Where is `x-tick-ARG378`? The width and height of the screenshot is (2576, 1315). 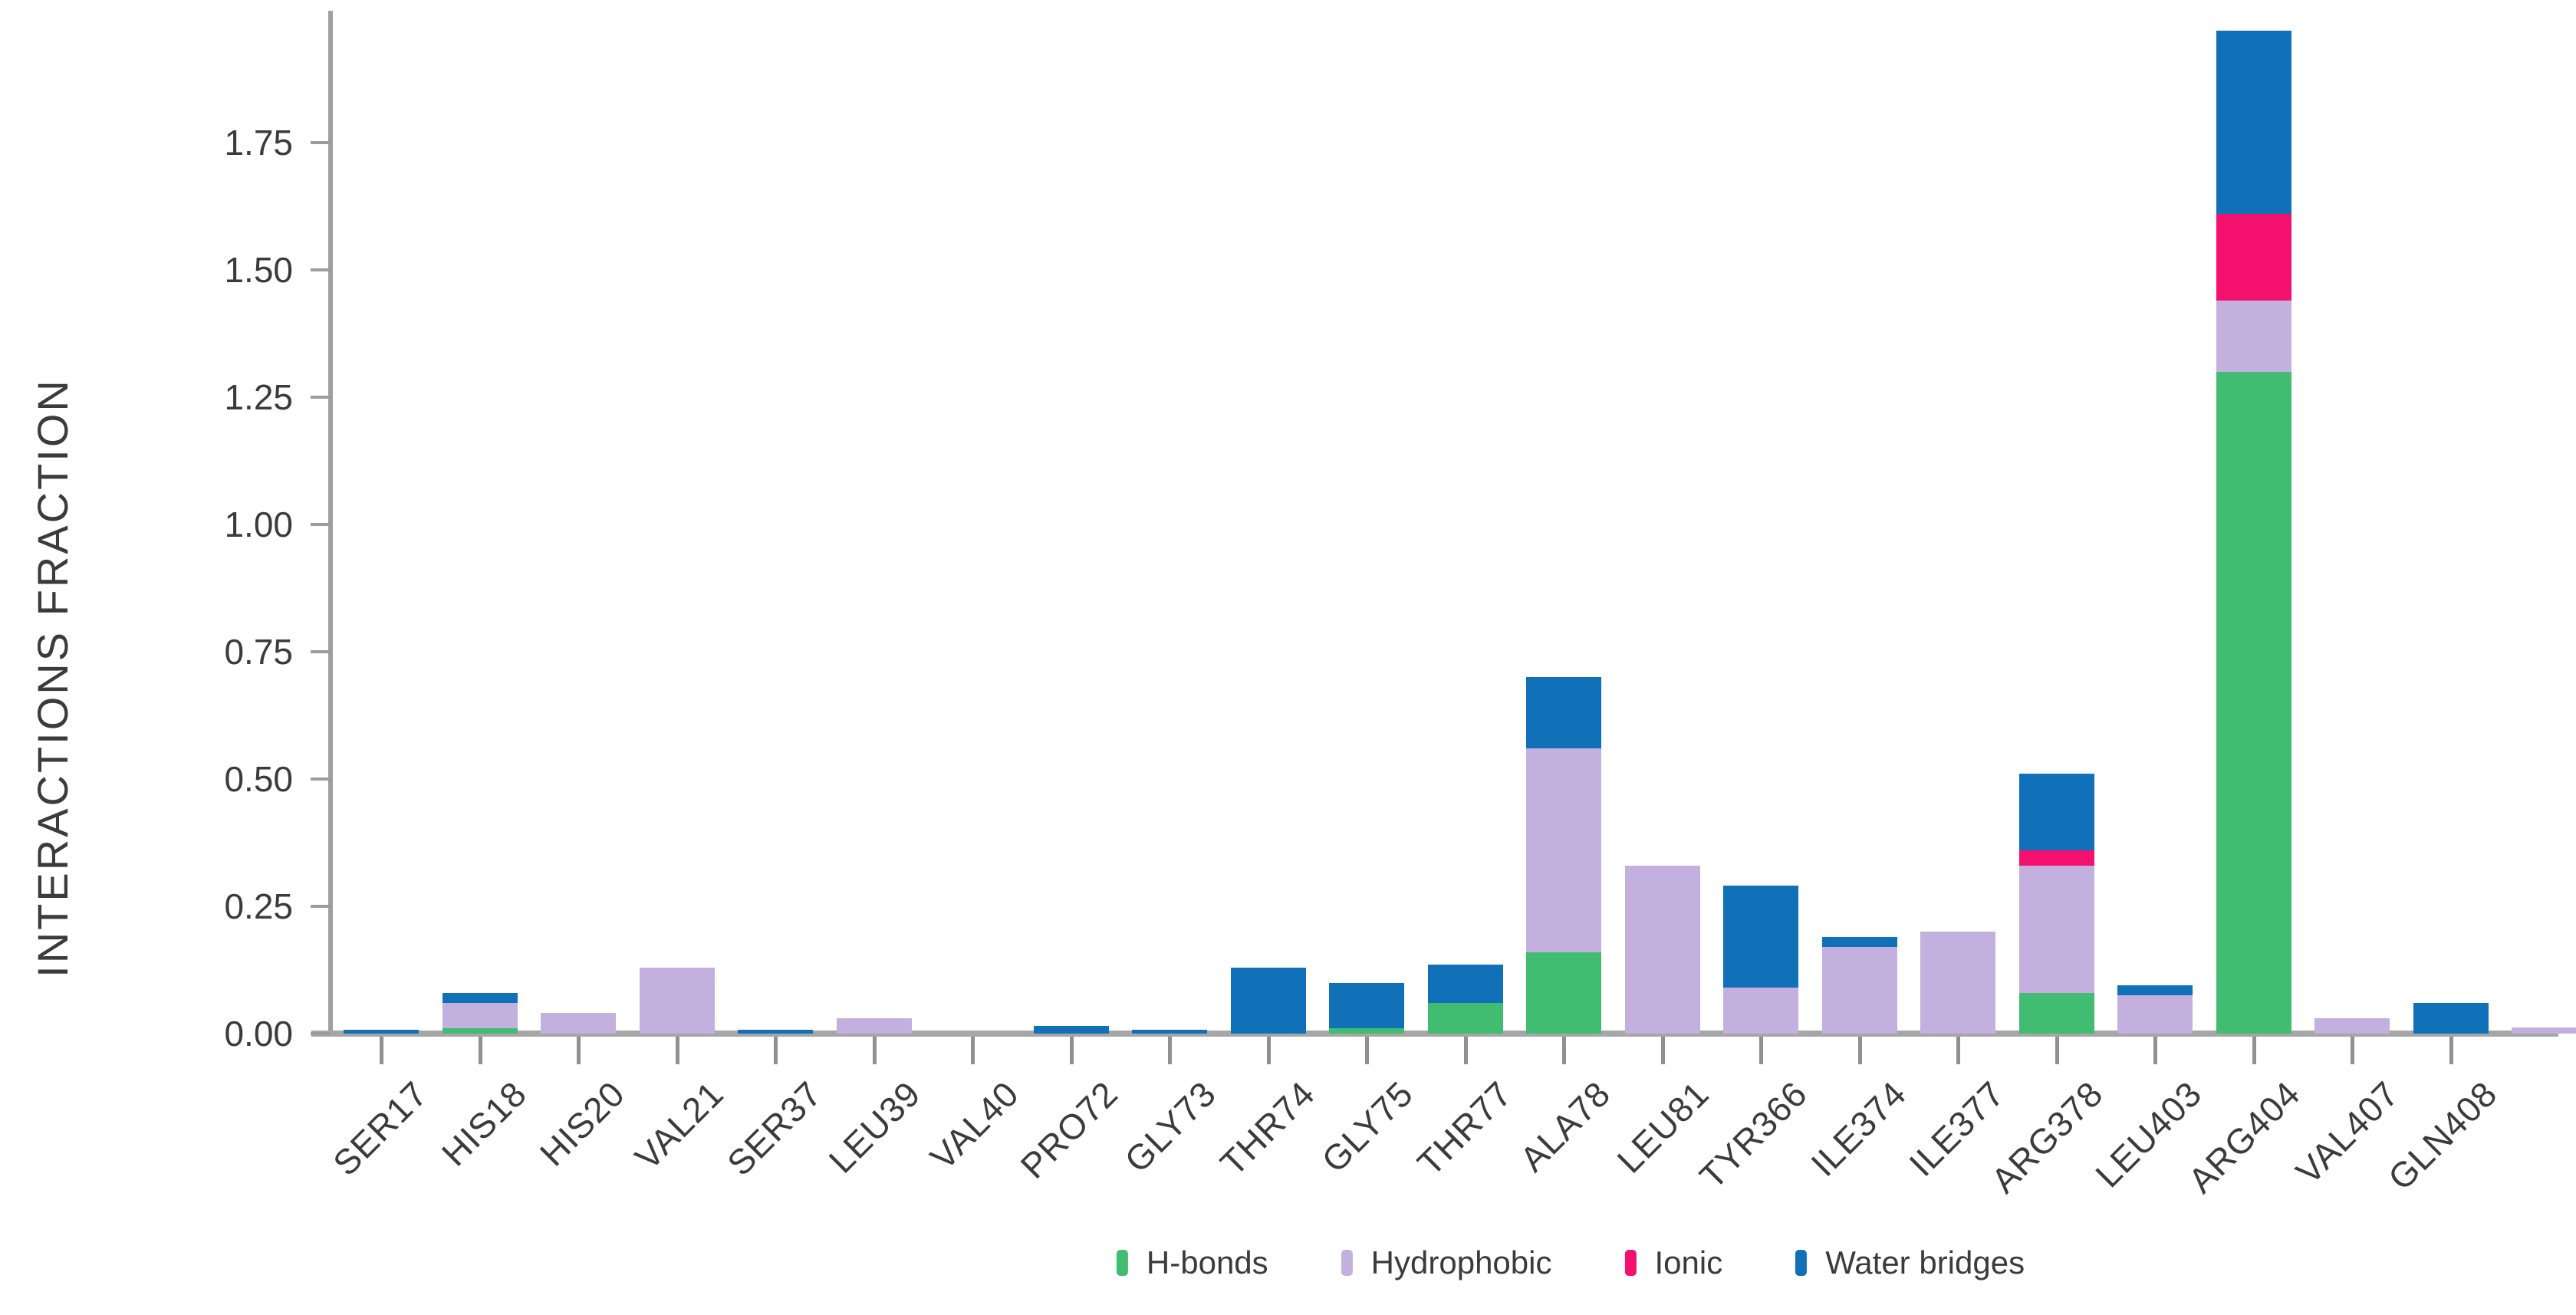
x-tick-ARG378 is located at coordinates (2057, 1050).